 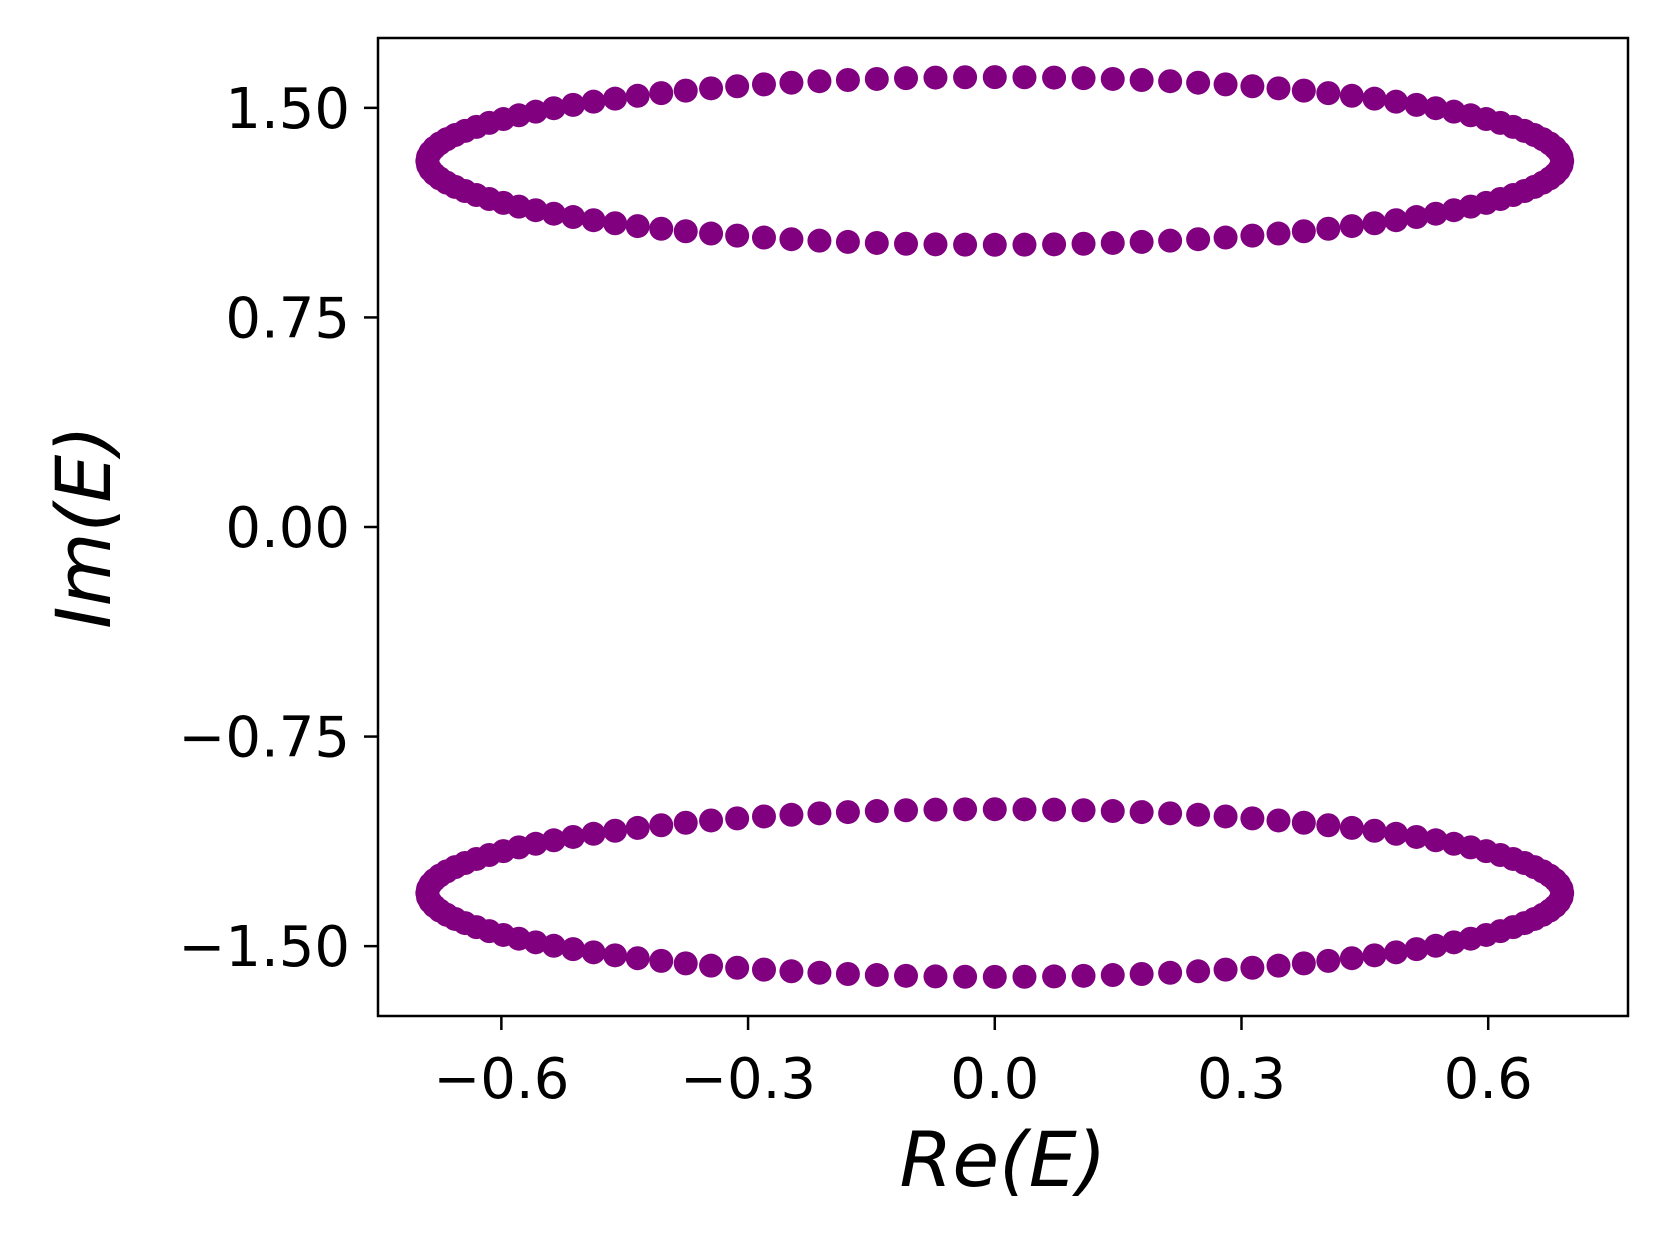 I want to click on y-tick-label: −0.75, so click(x=264, y=738).